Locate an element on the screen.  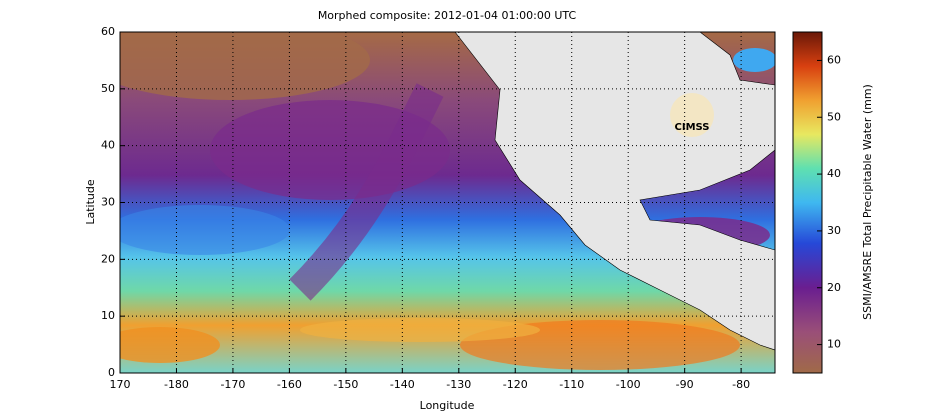
y-tick-label: 0 is located at coordinates (111, 372).